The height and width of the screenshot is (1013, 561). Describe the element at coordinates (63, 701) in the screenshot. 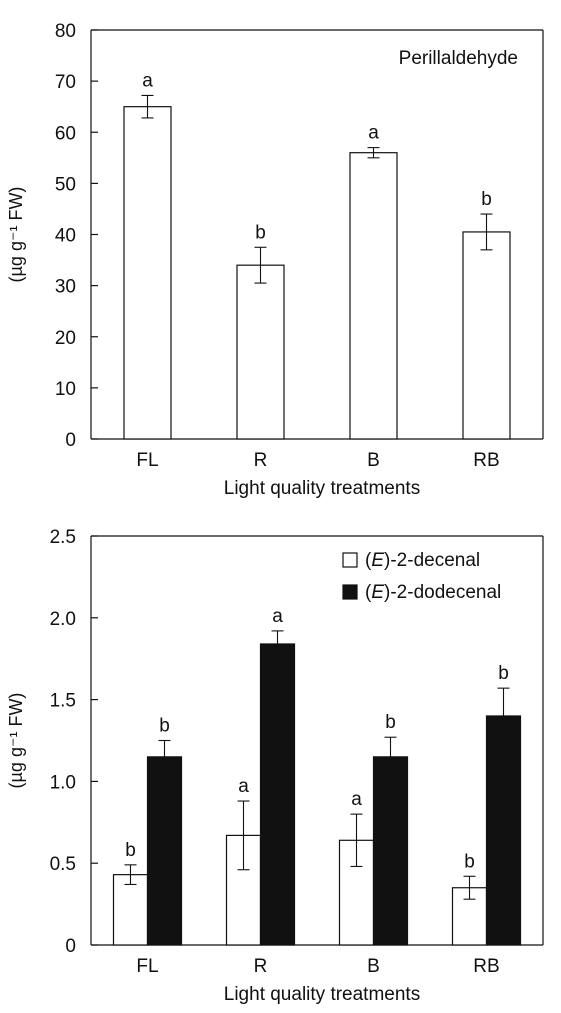

I see `y-tick-label: 1.5` at that location.